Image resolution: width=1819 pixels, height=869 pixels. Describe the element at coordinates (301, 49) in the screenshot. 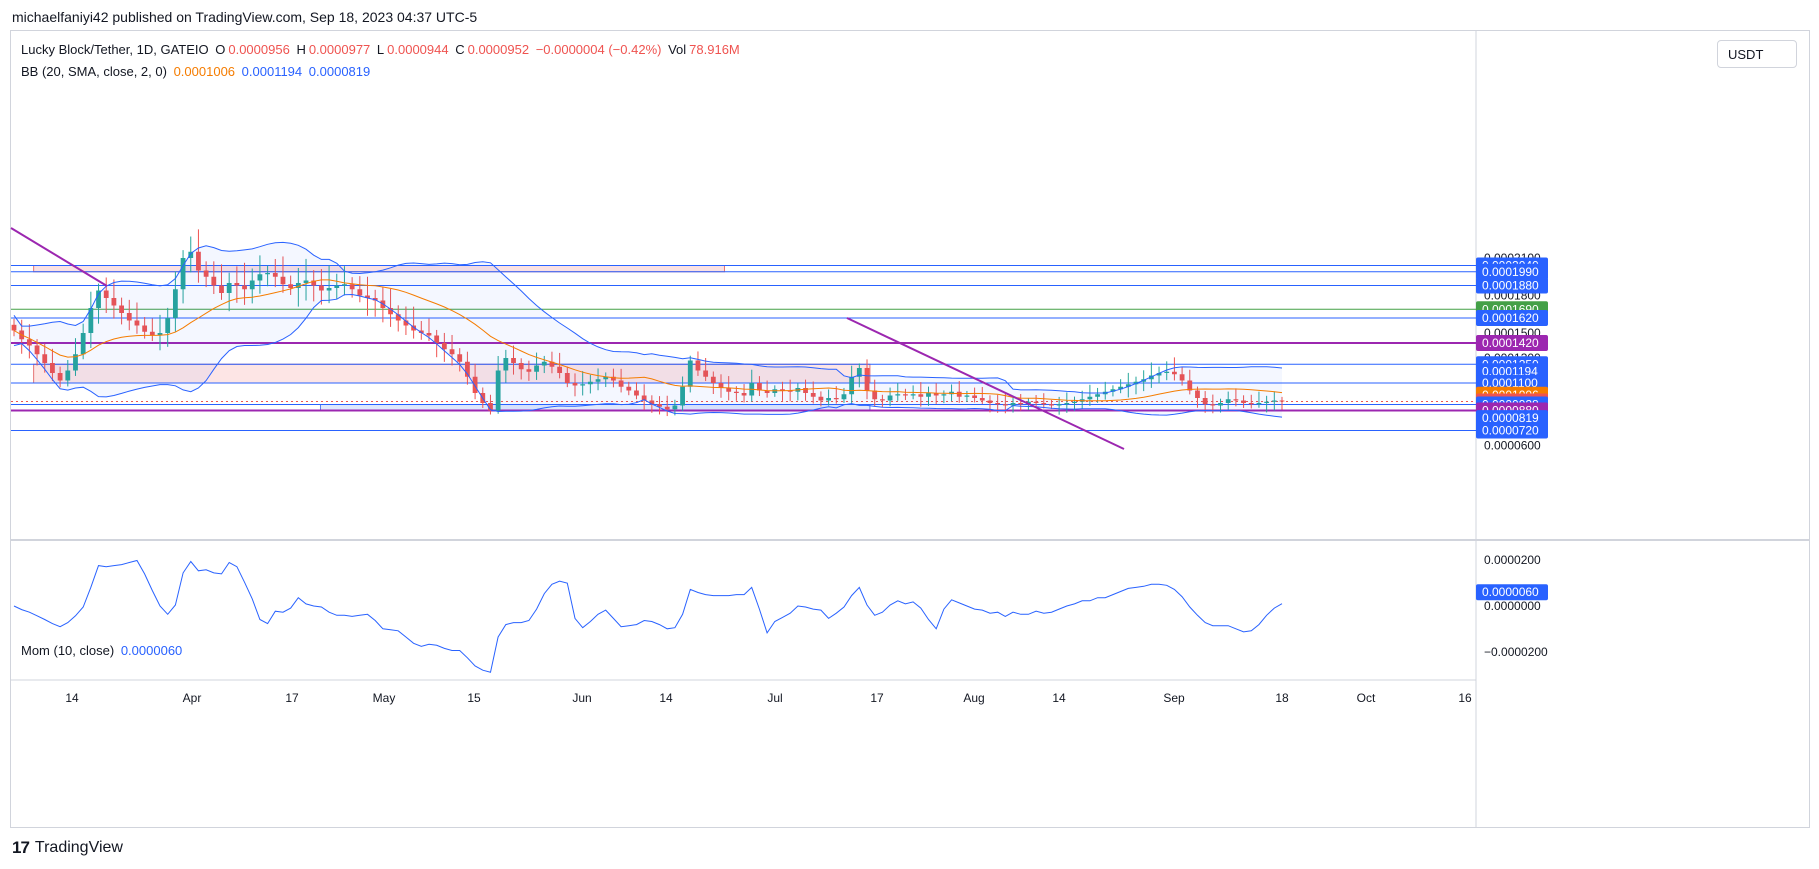

I see `high-label: H` at that location.